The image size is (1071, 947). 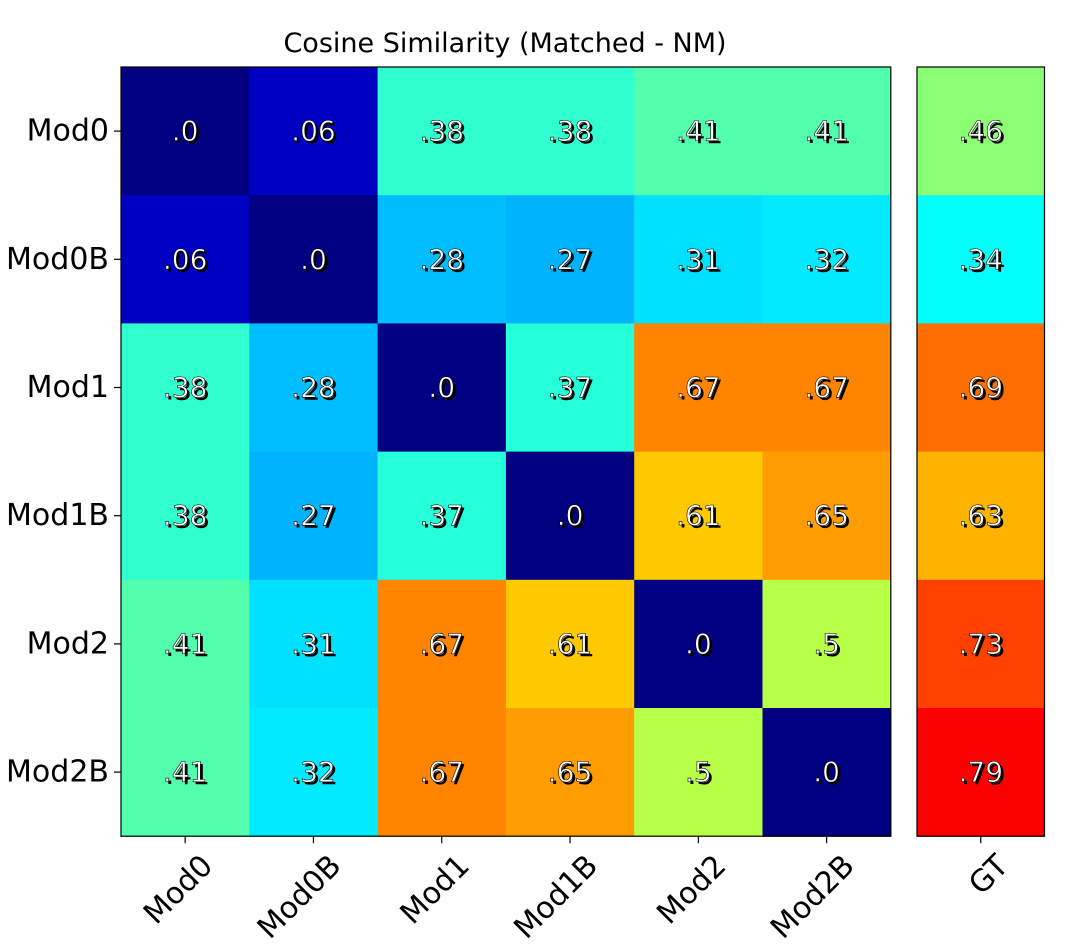 What do you see at coordinates (983, 261) in the screenshot?
I see `cell-label-shadow: .34` at bounding box center [983, 261].